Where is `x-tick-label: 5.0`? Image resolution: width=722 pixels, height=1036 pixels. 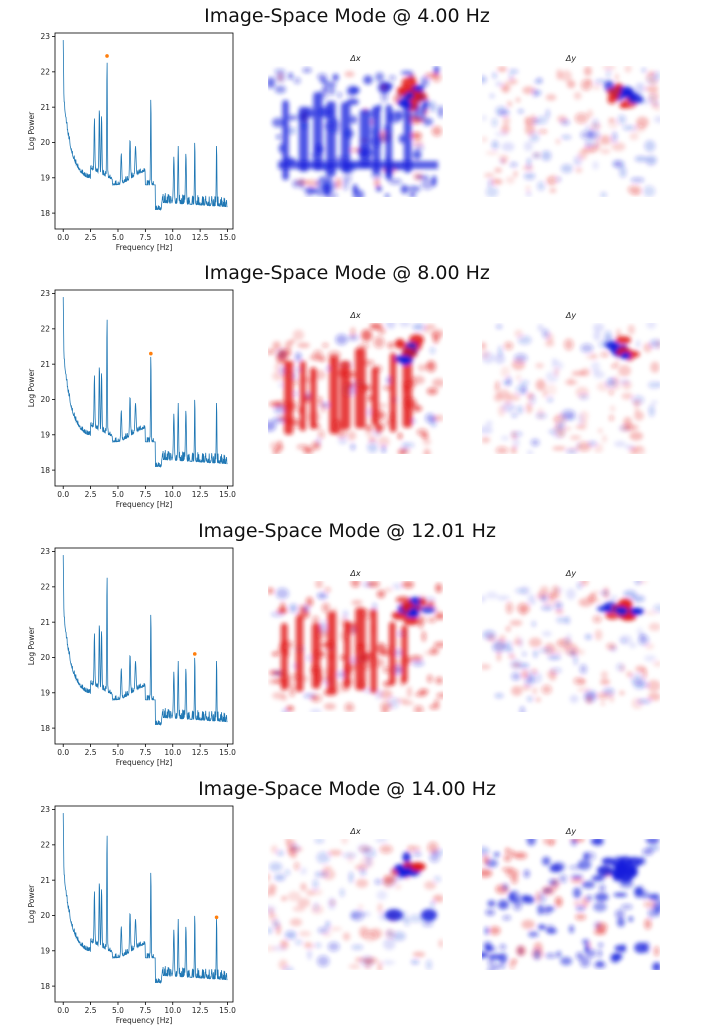
x-tick-label: 5.0 is located at coordinates (118, 494).